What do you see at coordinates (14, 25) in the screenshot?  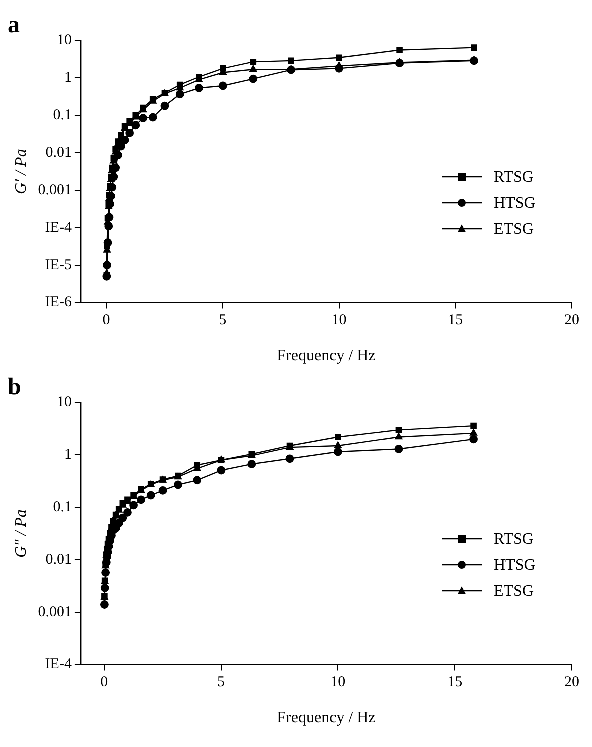 I see `chart-title: a` at bounding box center [14, 25].